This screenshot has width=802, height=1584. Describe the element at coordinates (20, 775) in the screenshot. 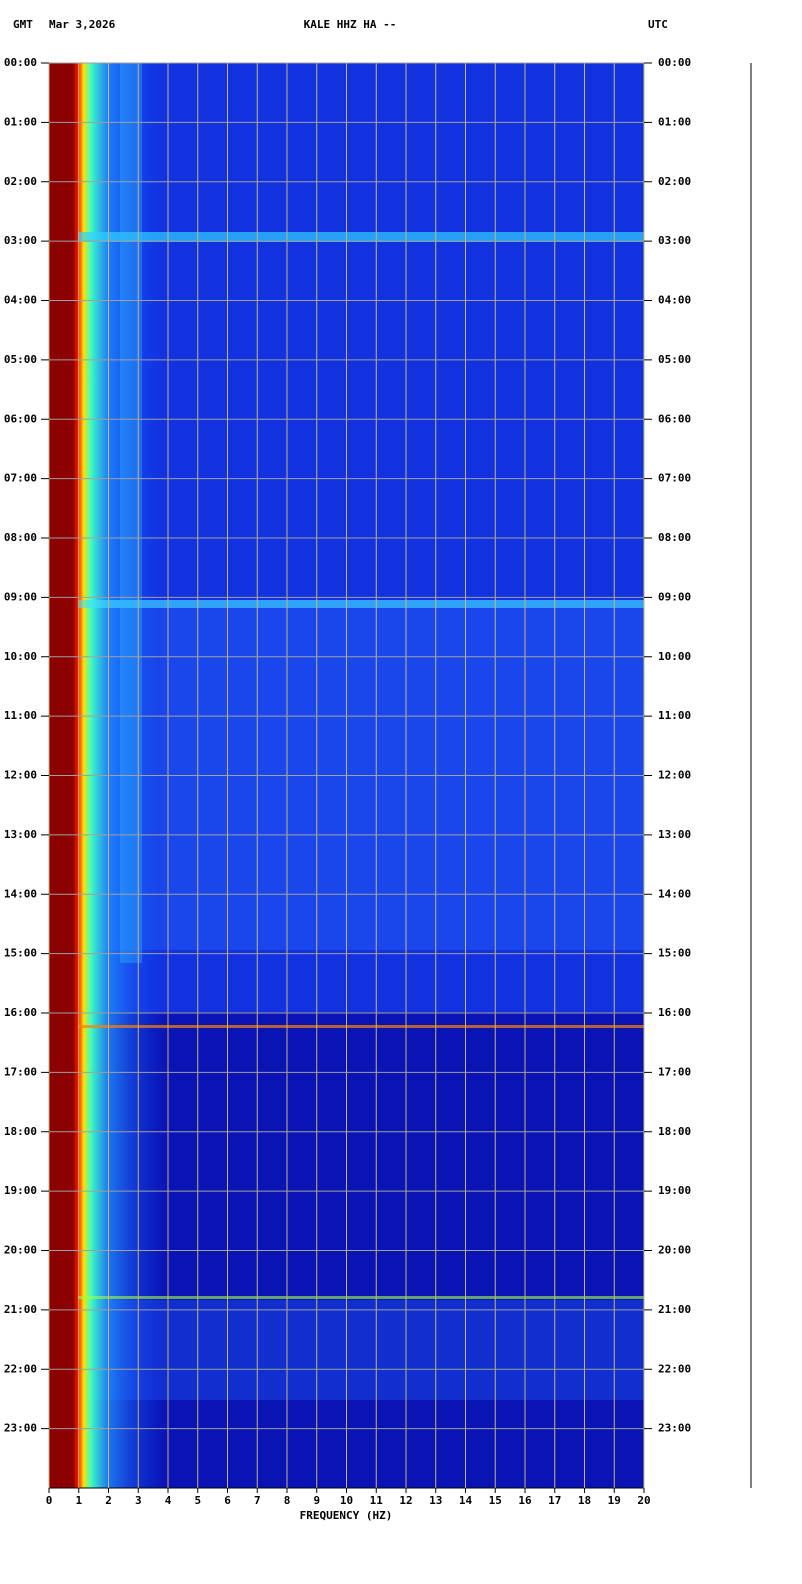

I see `y-tick-label: 12:00` at that location.